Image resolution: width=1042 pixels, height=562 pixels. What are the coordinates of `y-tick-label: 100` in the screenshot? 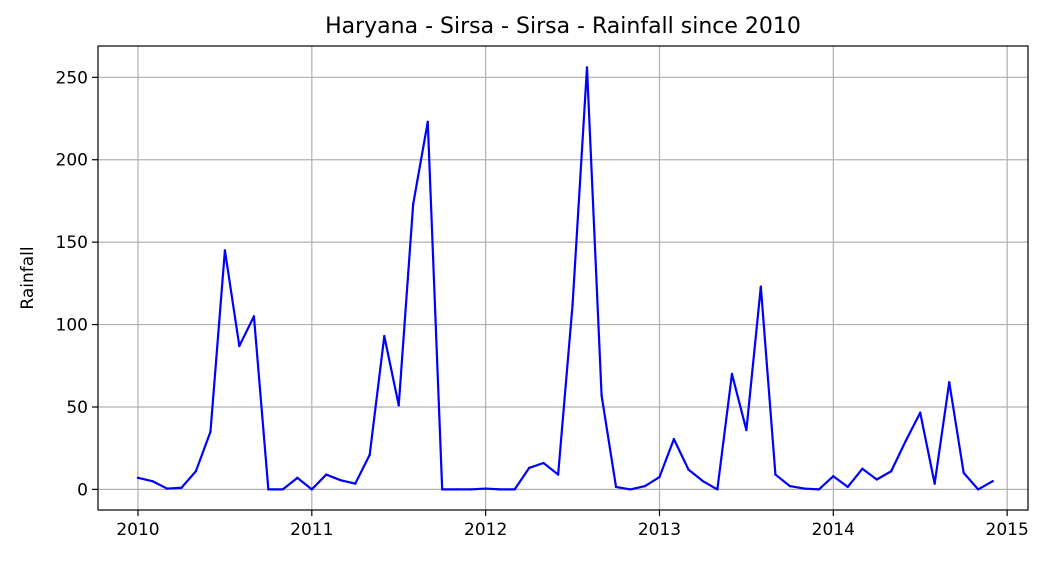 It's located at (72, 326).